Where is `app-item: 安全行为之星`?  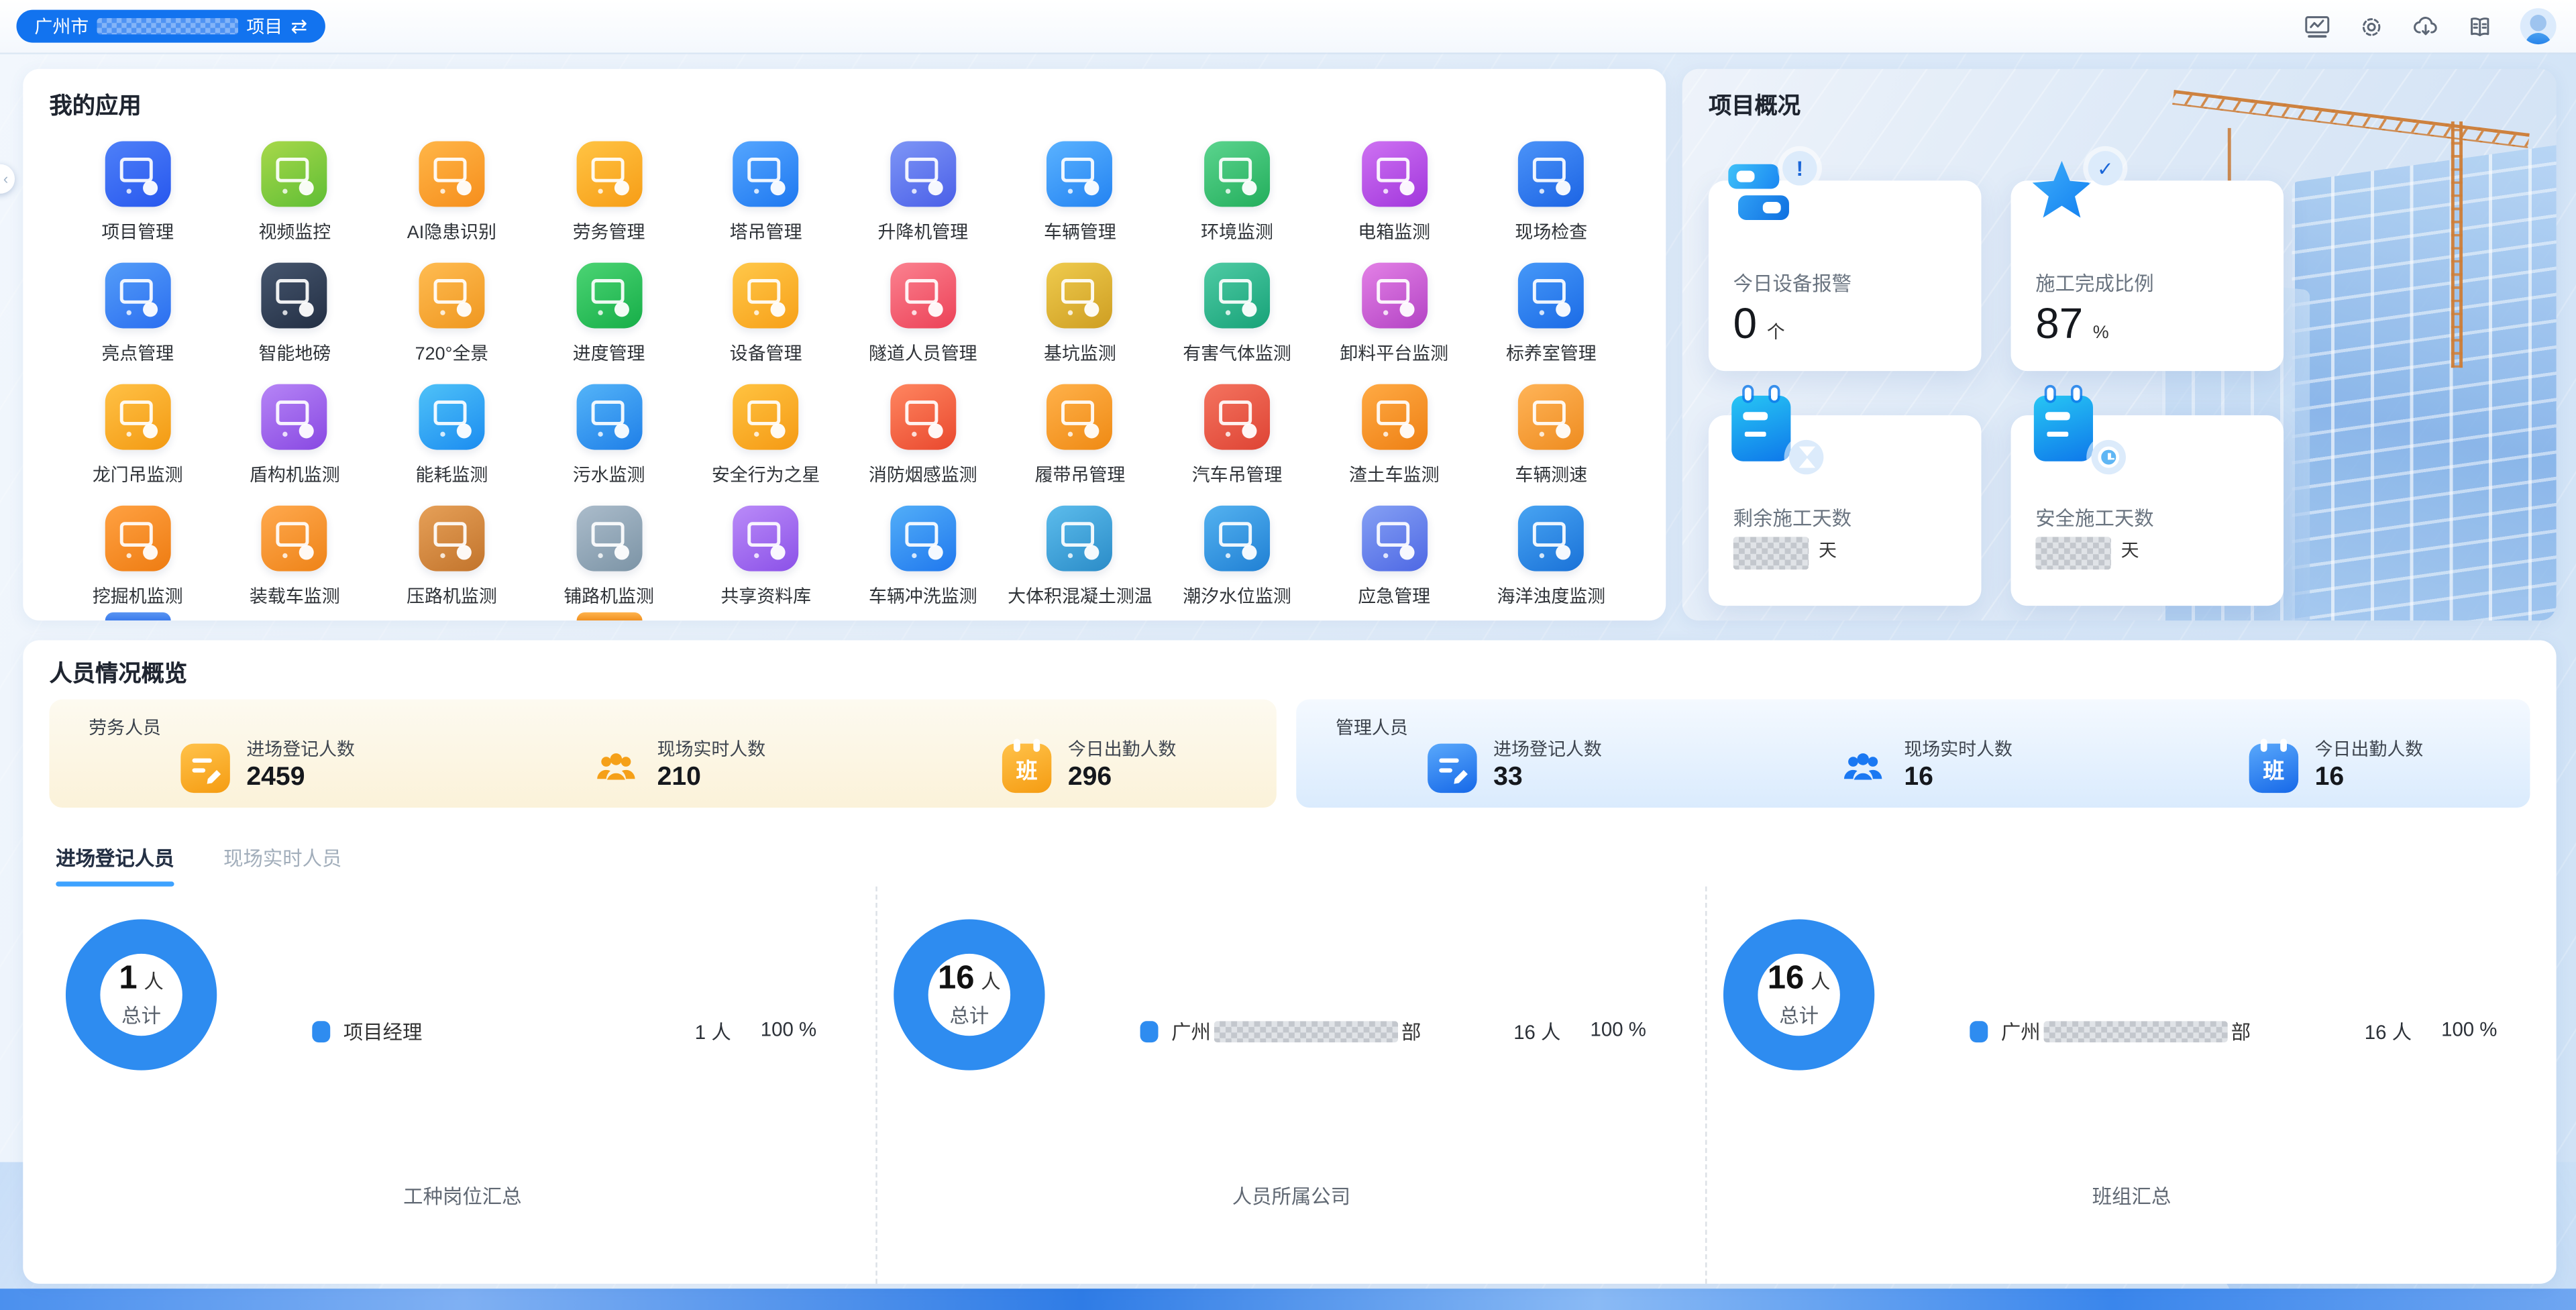 app-item: 安全行为之星 is located at coordinates (766, 438).